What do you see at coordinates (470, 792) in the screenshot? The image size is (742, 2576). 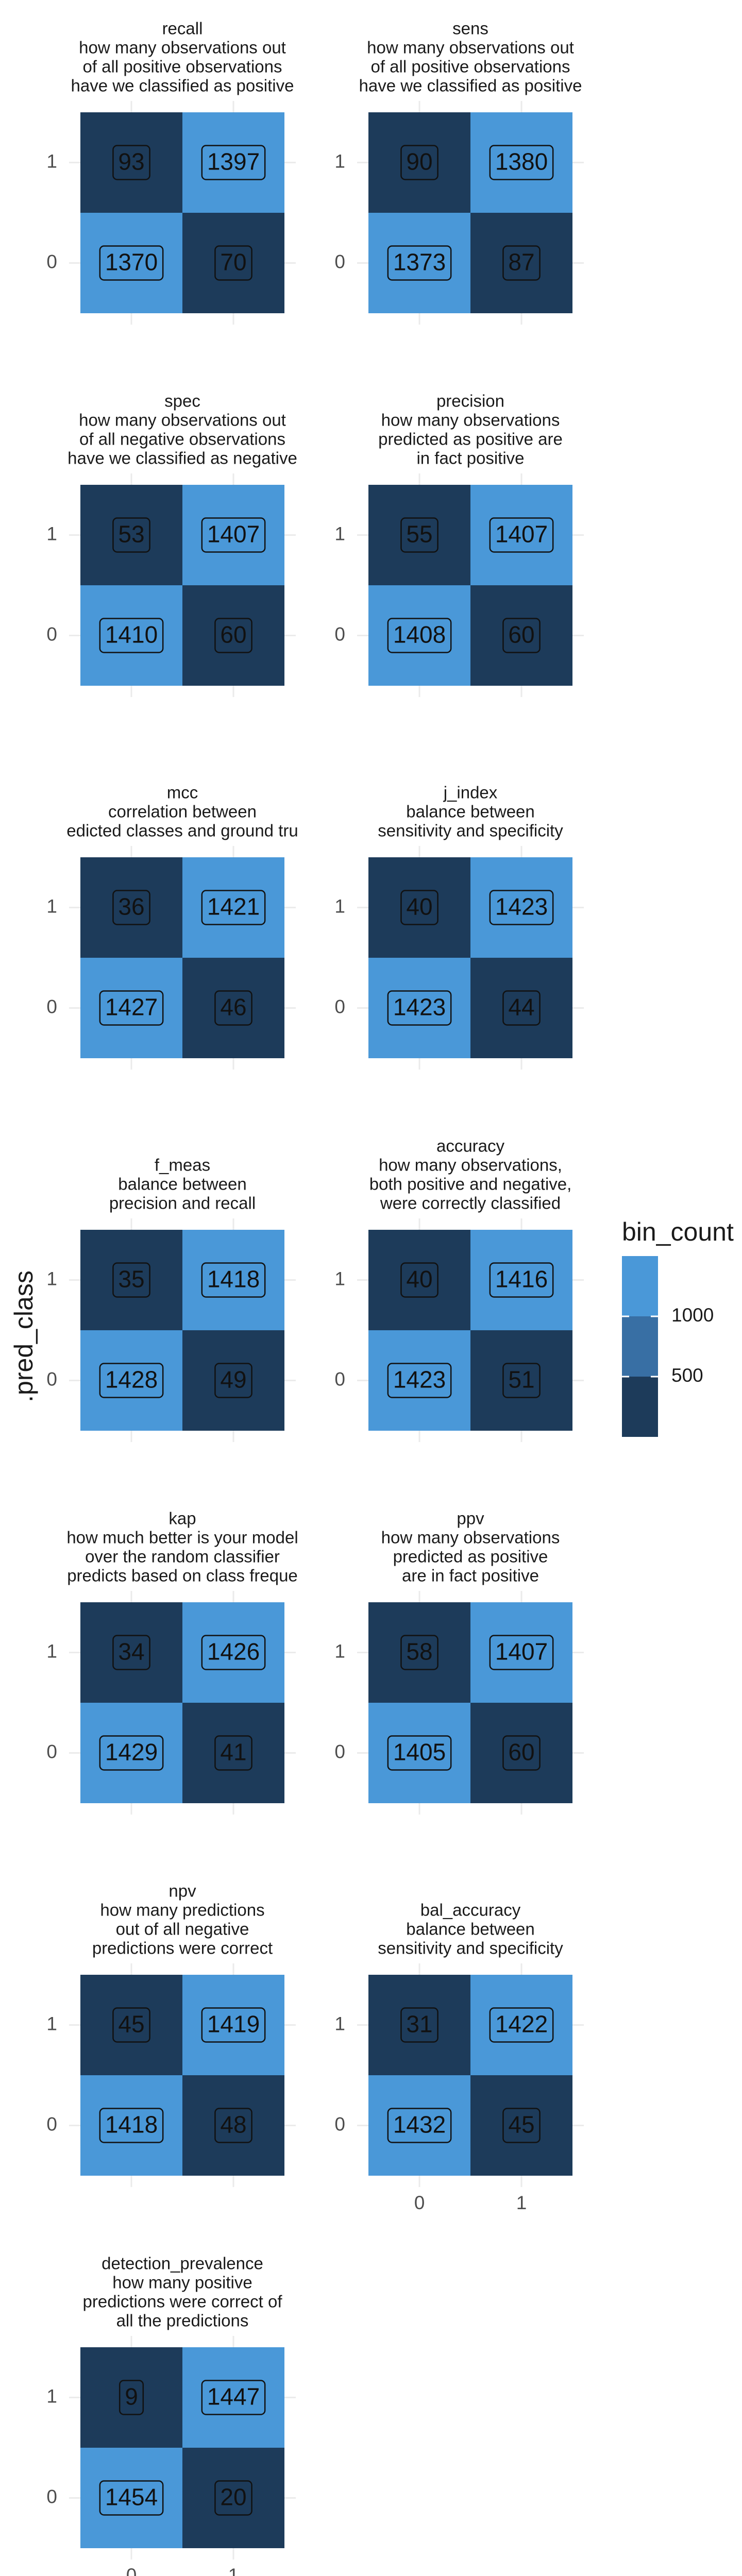 I see `facet-title: j_index` at bounding box center [470, 792].